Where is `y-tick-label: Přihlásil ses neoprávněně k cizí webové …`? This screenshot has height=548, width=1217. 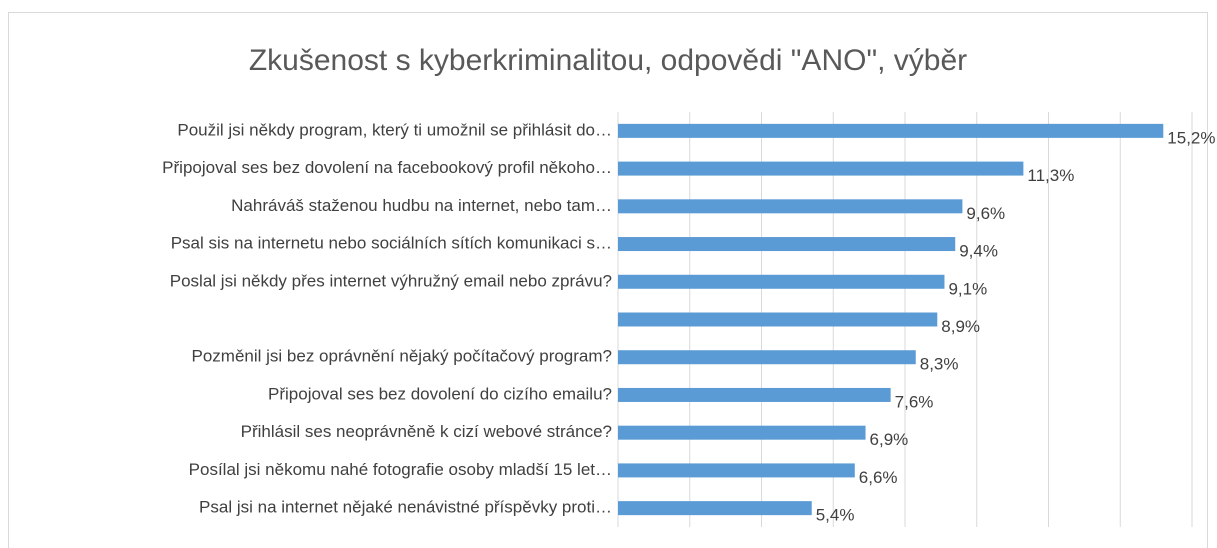
y-tick-label: Přihlásil ses neoprávněně k cizí webové … is located at coordinates (426, 431).